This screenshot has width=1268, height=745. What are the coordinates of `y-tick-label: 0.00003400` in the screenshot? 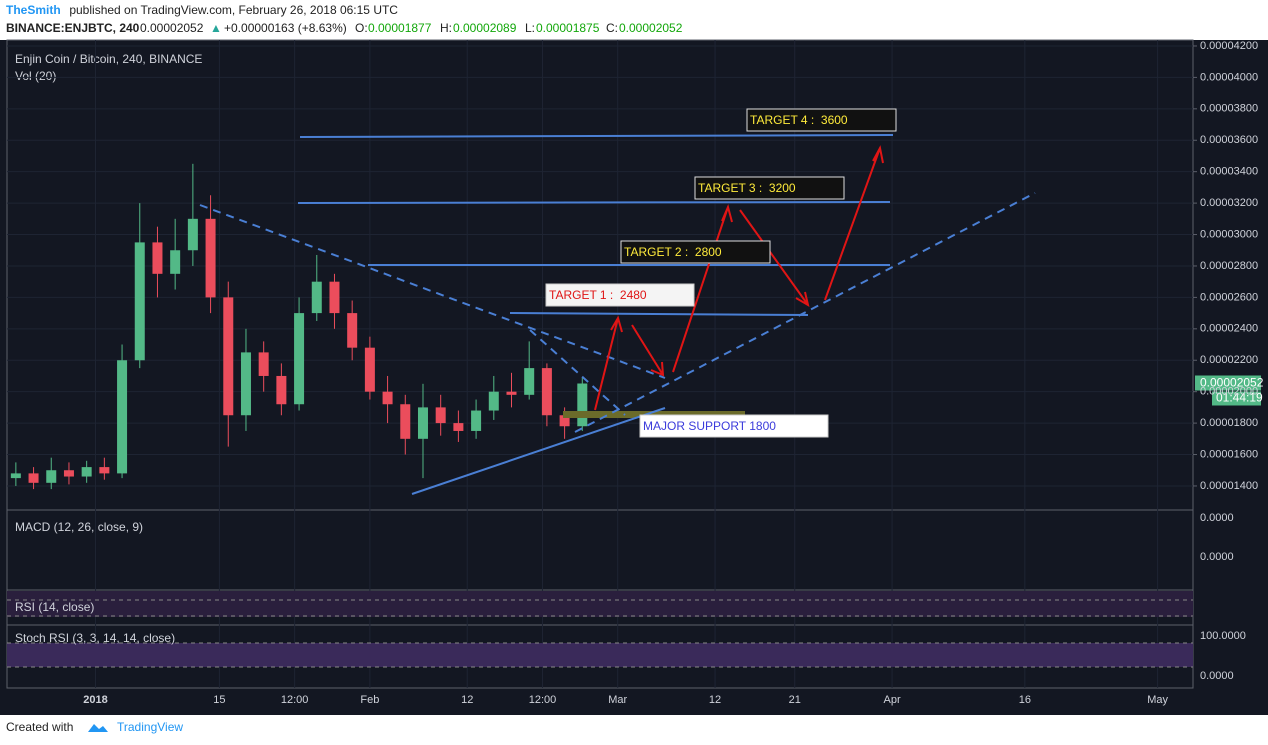 It's located at (1229, 172).